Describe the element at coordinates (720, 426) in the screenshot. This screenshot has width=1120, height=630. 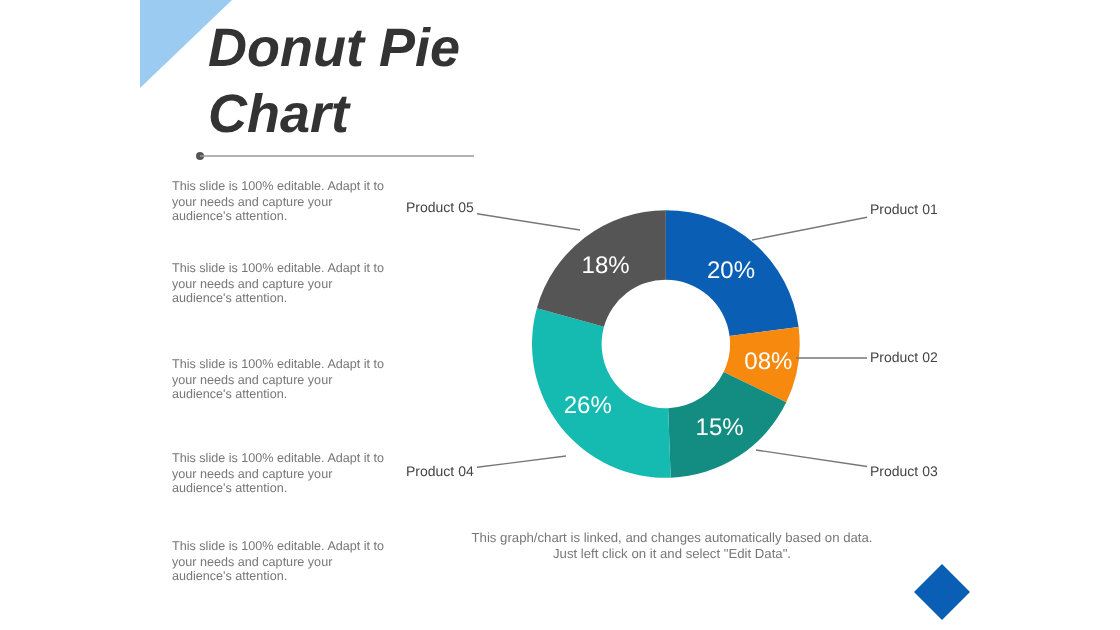
I see `data-label: 15%` at that location.